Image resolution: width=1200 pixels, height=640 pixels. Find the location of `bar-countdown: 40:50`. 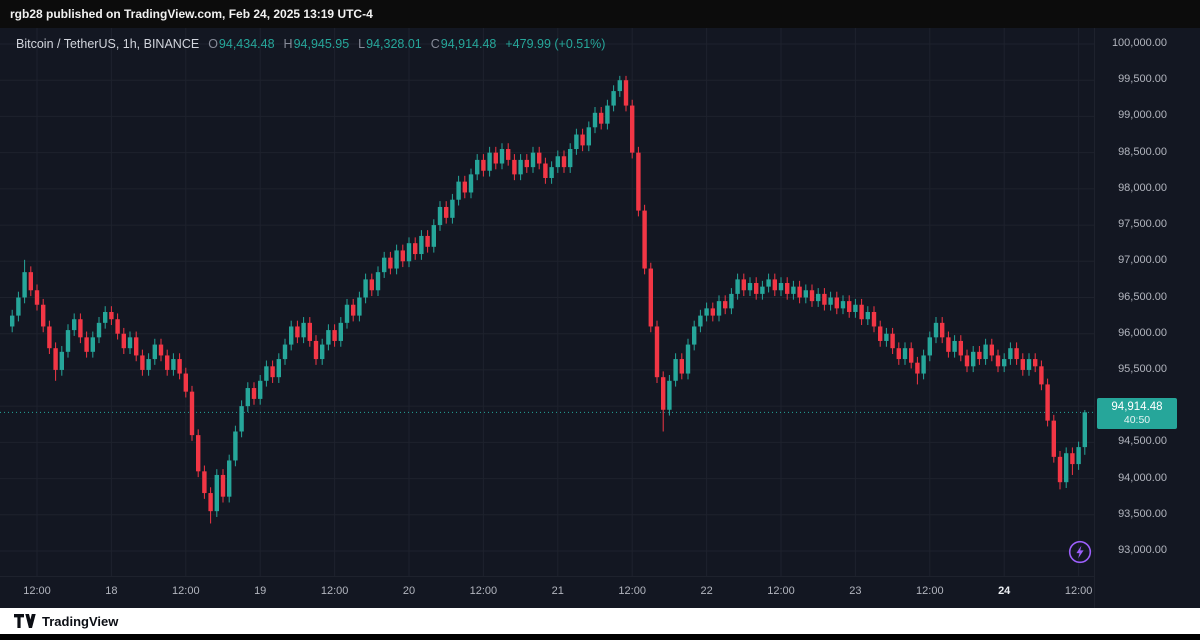

bar-countdown: 40:50 is located at coordinates (1137, 420).